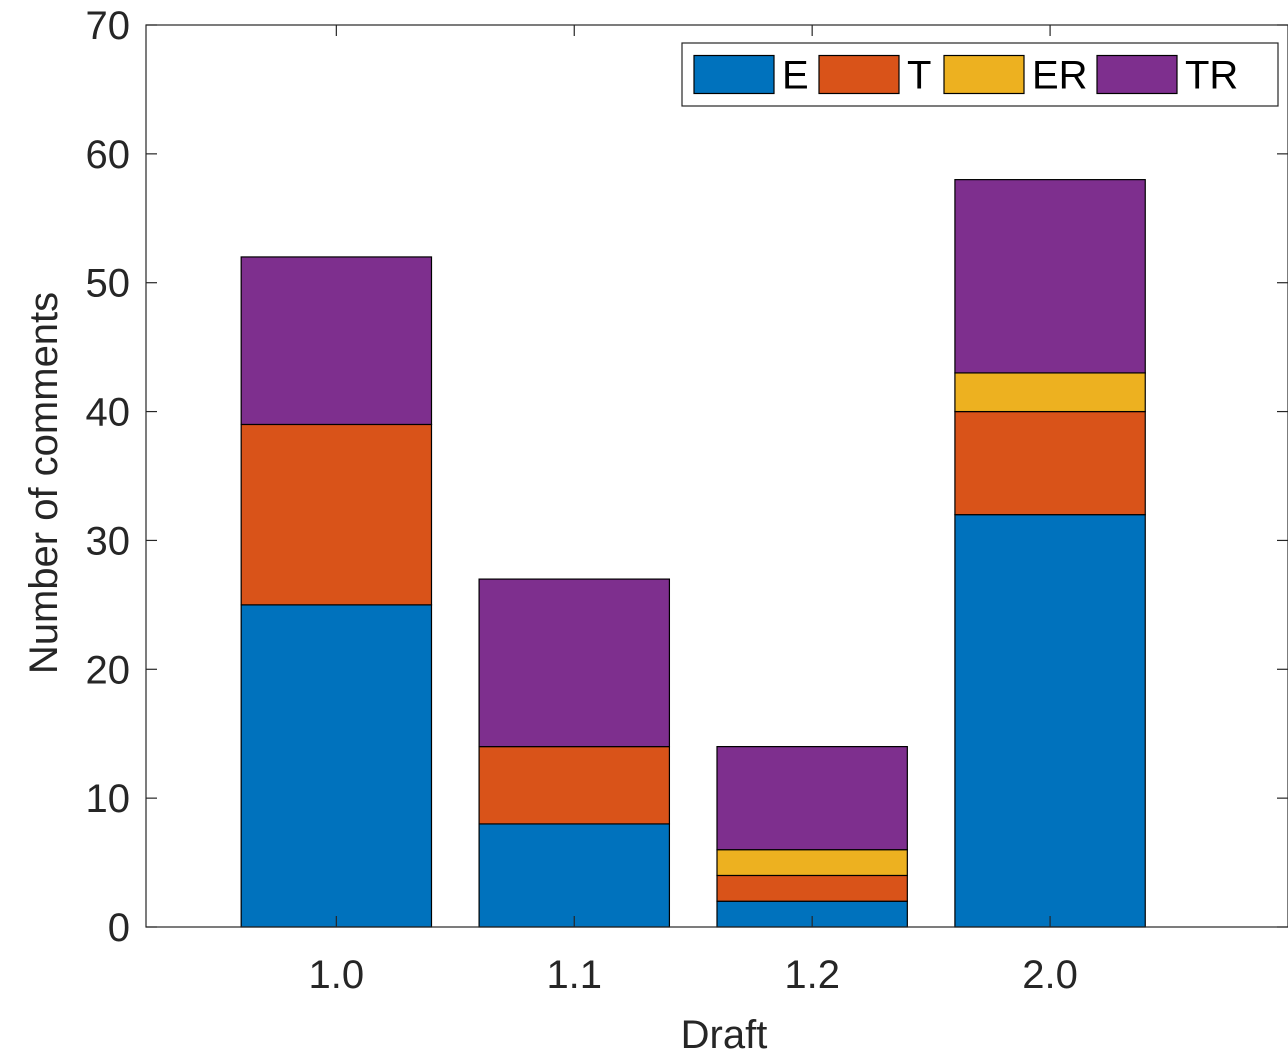 The height and width of the screenshot is (1057, 1288). Describe the element at coordinates (108, 799) in the screenshot. I see `y-tick-label: 10` at that location.